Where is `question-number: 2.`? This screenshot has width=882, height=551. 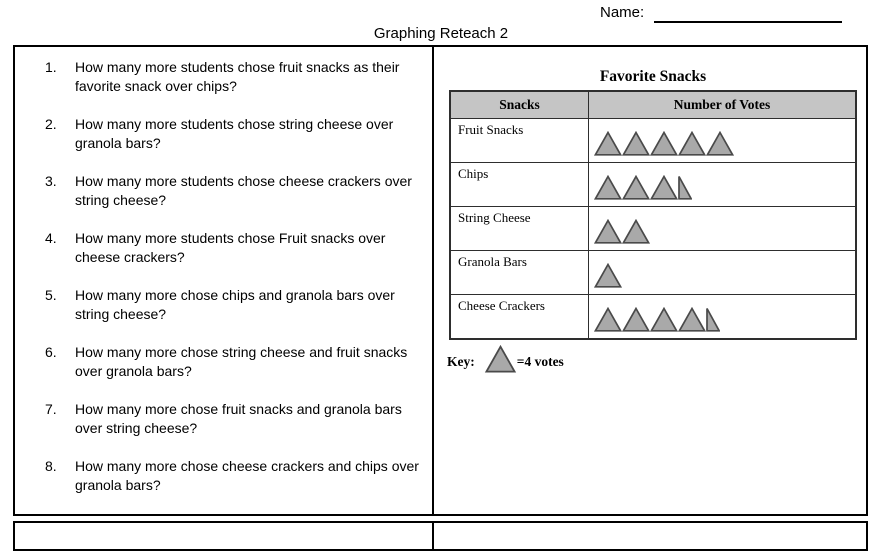
question-number: 2. is located at coordinates (51, 124).